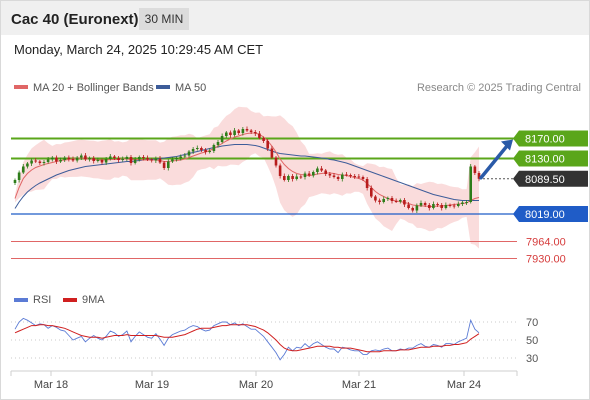 This screenshot has height=400, width=590. I want to click on target-price-label: 7964.00, so click(546, 243).